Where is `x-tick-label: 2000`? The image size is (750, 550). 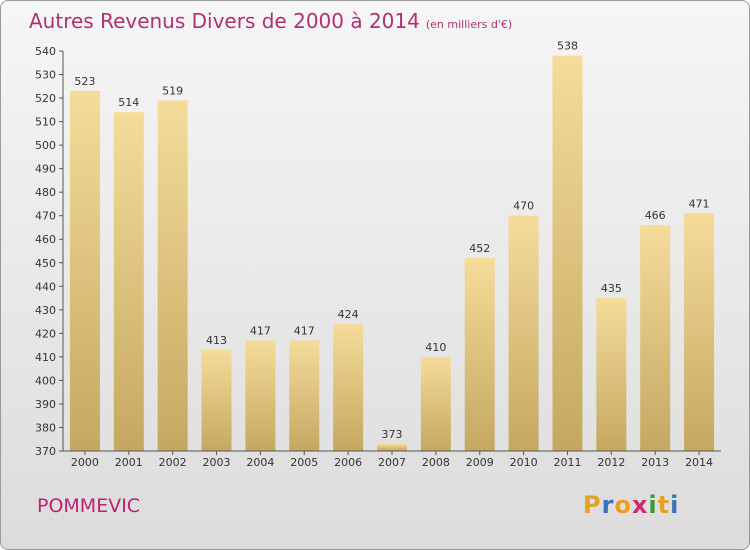
x-tick-label: 2000 is located at coordinates (85, 462).